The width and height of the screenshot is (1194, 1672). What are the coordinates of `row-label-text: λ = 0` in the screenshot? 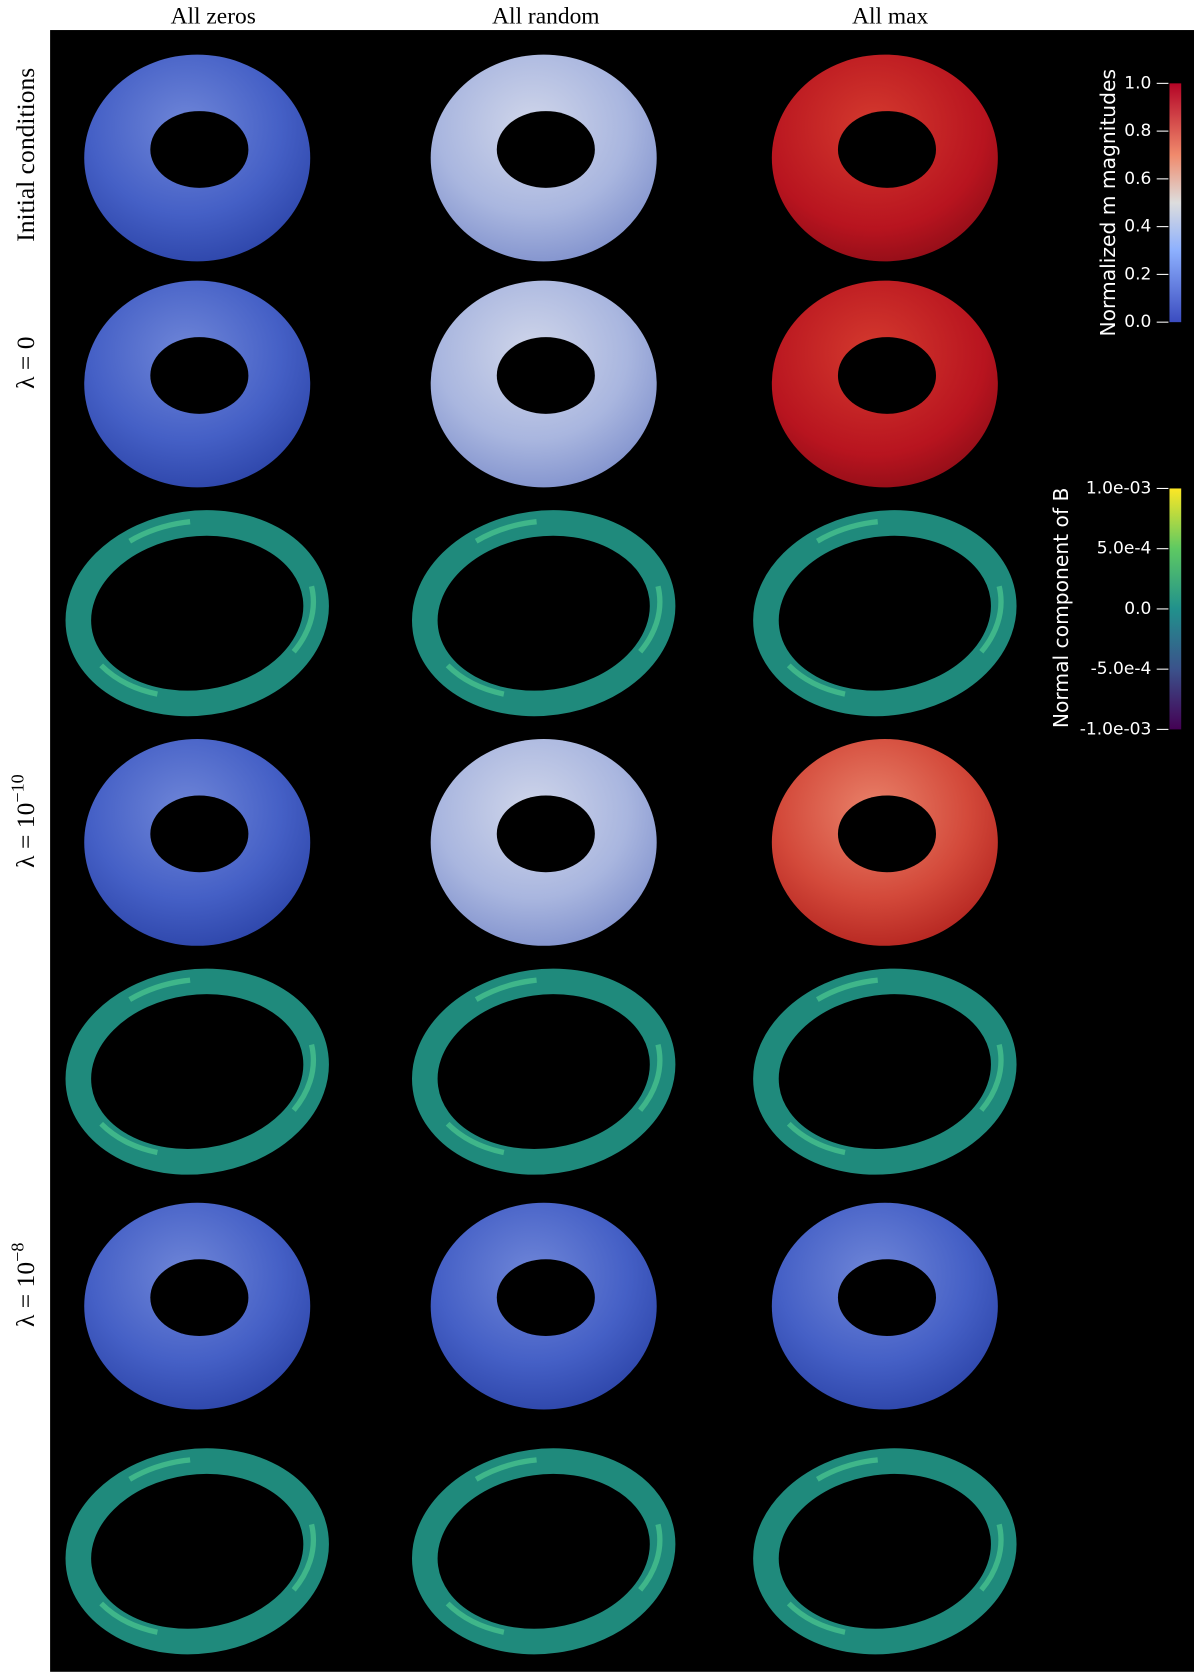 It's located at (25, 362).